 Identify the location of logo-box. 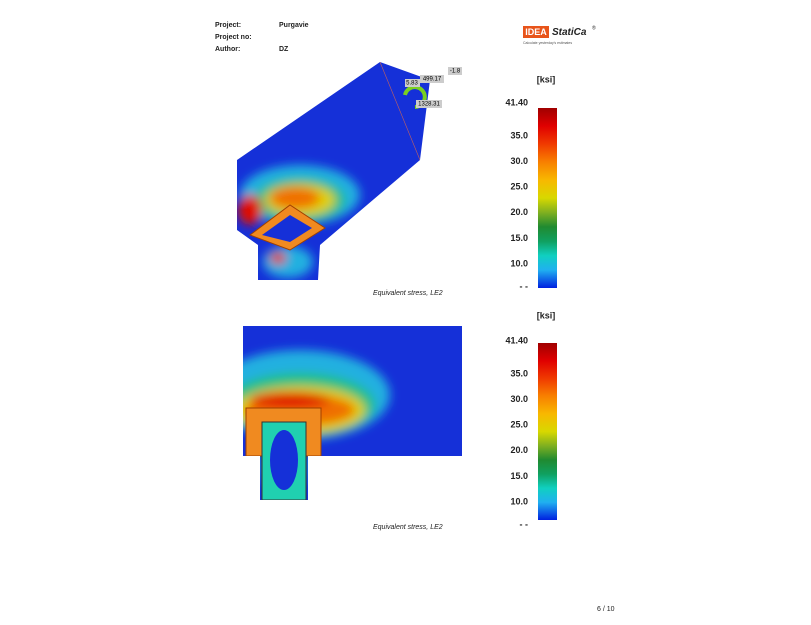
(536, 32).